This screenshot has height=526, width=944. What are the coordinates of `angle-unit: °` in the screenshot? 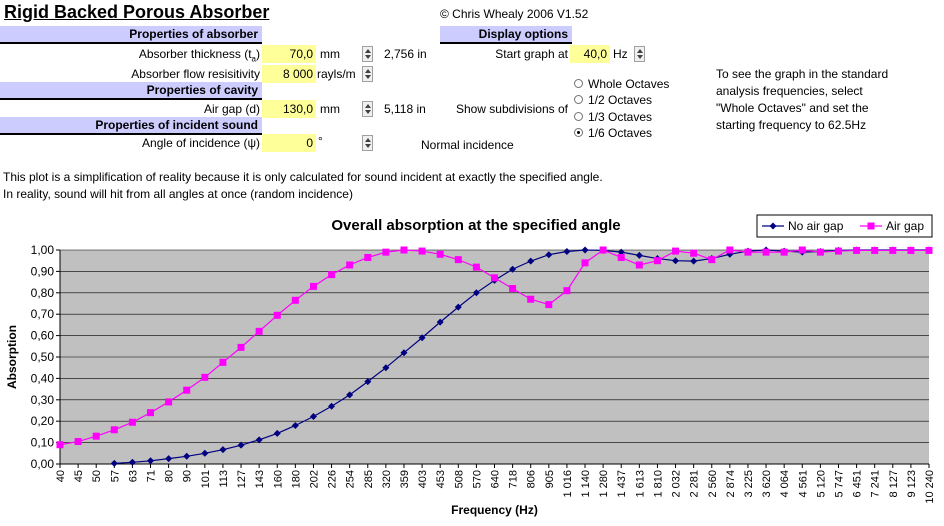 It's located at (320, 141).